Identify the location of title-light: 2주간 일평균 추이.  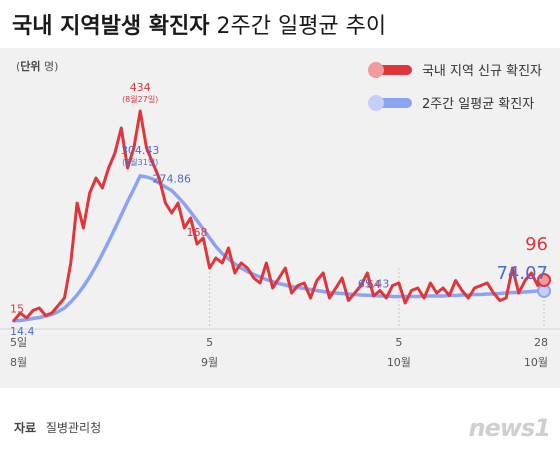
(301, 26).